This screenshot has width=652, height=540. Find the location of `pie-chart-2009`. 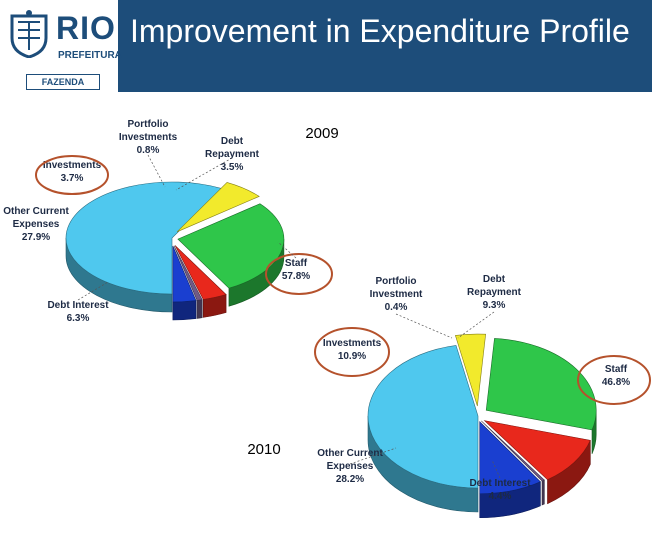

pie-chart-2009 is located at coordinates (175, 251).